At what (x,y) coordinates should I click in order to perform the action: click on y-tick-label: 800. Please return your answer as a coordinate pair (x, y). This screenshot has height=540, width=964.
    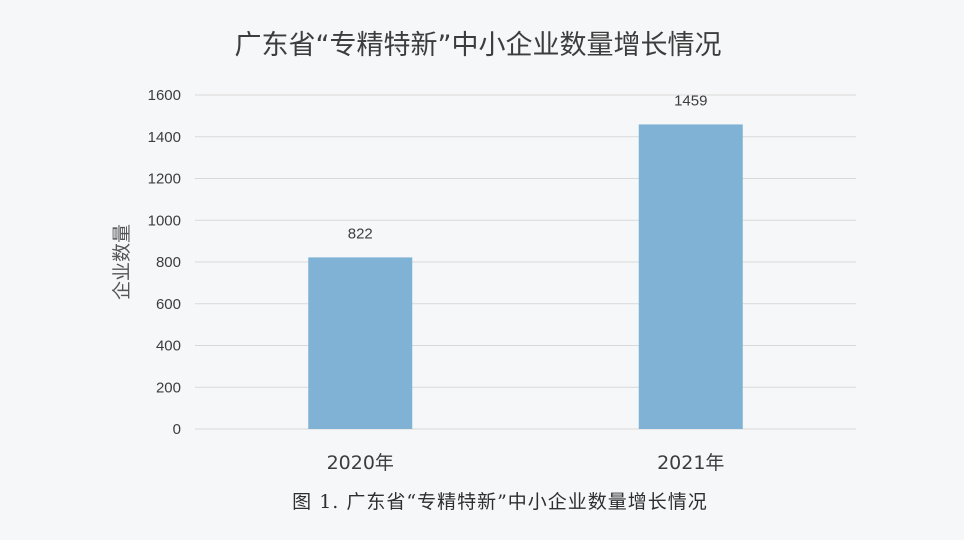
    Looking at the image, I should click on (168, 262).